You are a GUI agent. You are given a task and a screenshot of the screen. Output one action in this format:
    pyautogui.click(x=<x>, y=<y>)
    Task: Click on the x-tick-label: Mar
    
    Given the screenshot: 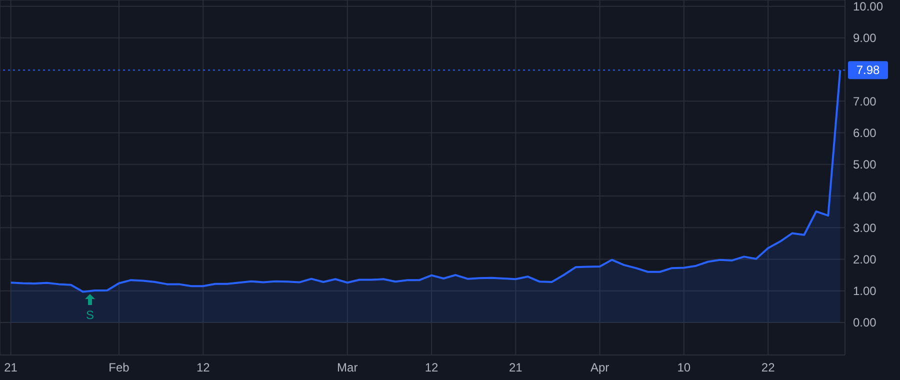 What is the action you would take?
    pyautogui.click(x=347, y=367)
    